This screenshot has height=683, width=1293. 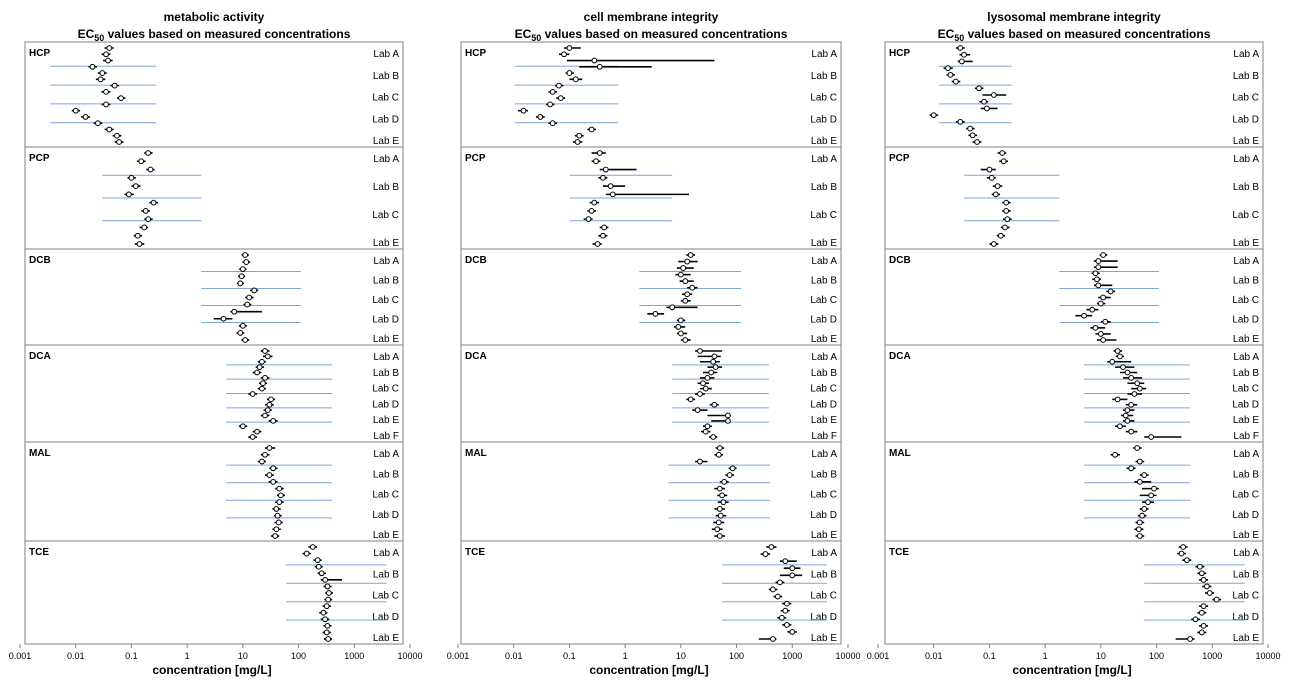 I want to click on group-dca: DCA Lab A Lab B Lab C Lab D Lab E Lab F, so click(x=1074, y=393).